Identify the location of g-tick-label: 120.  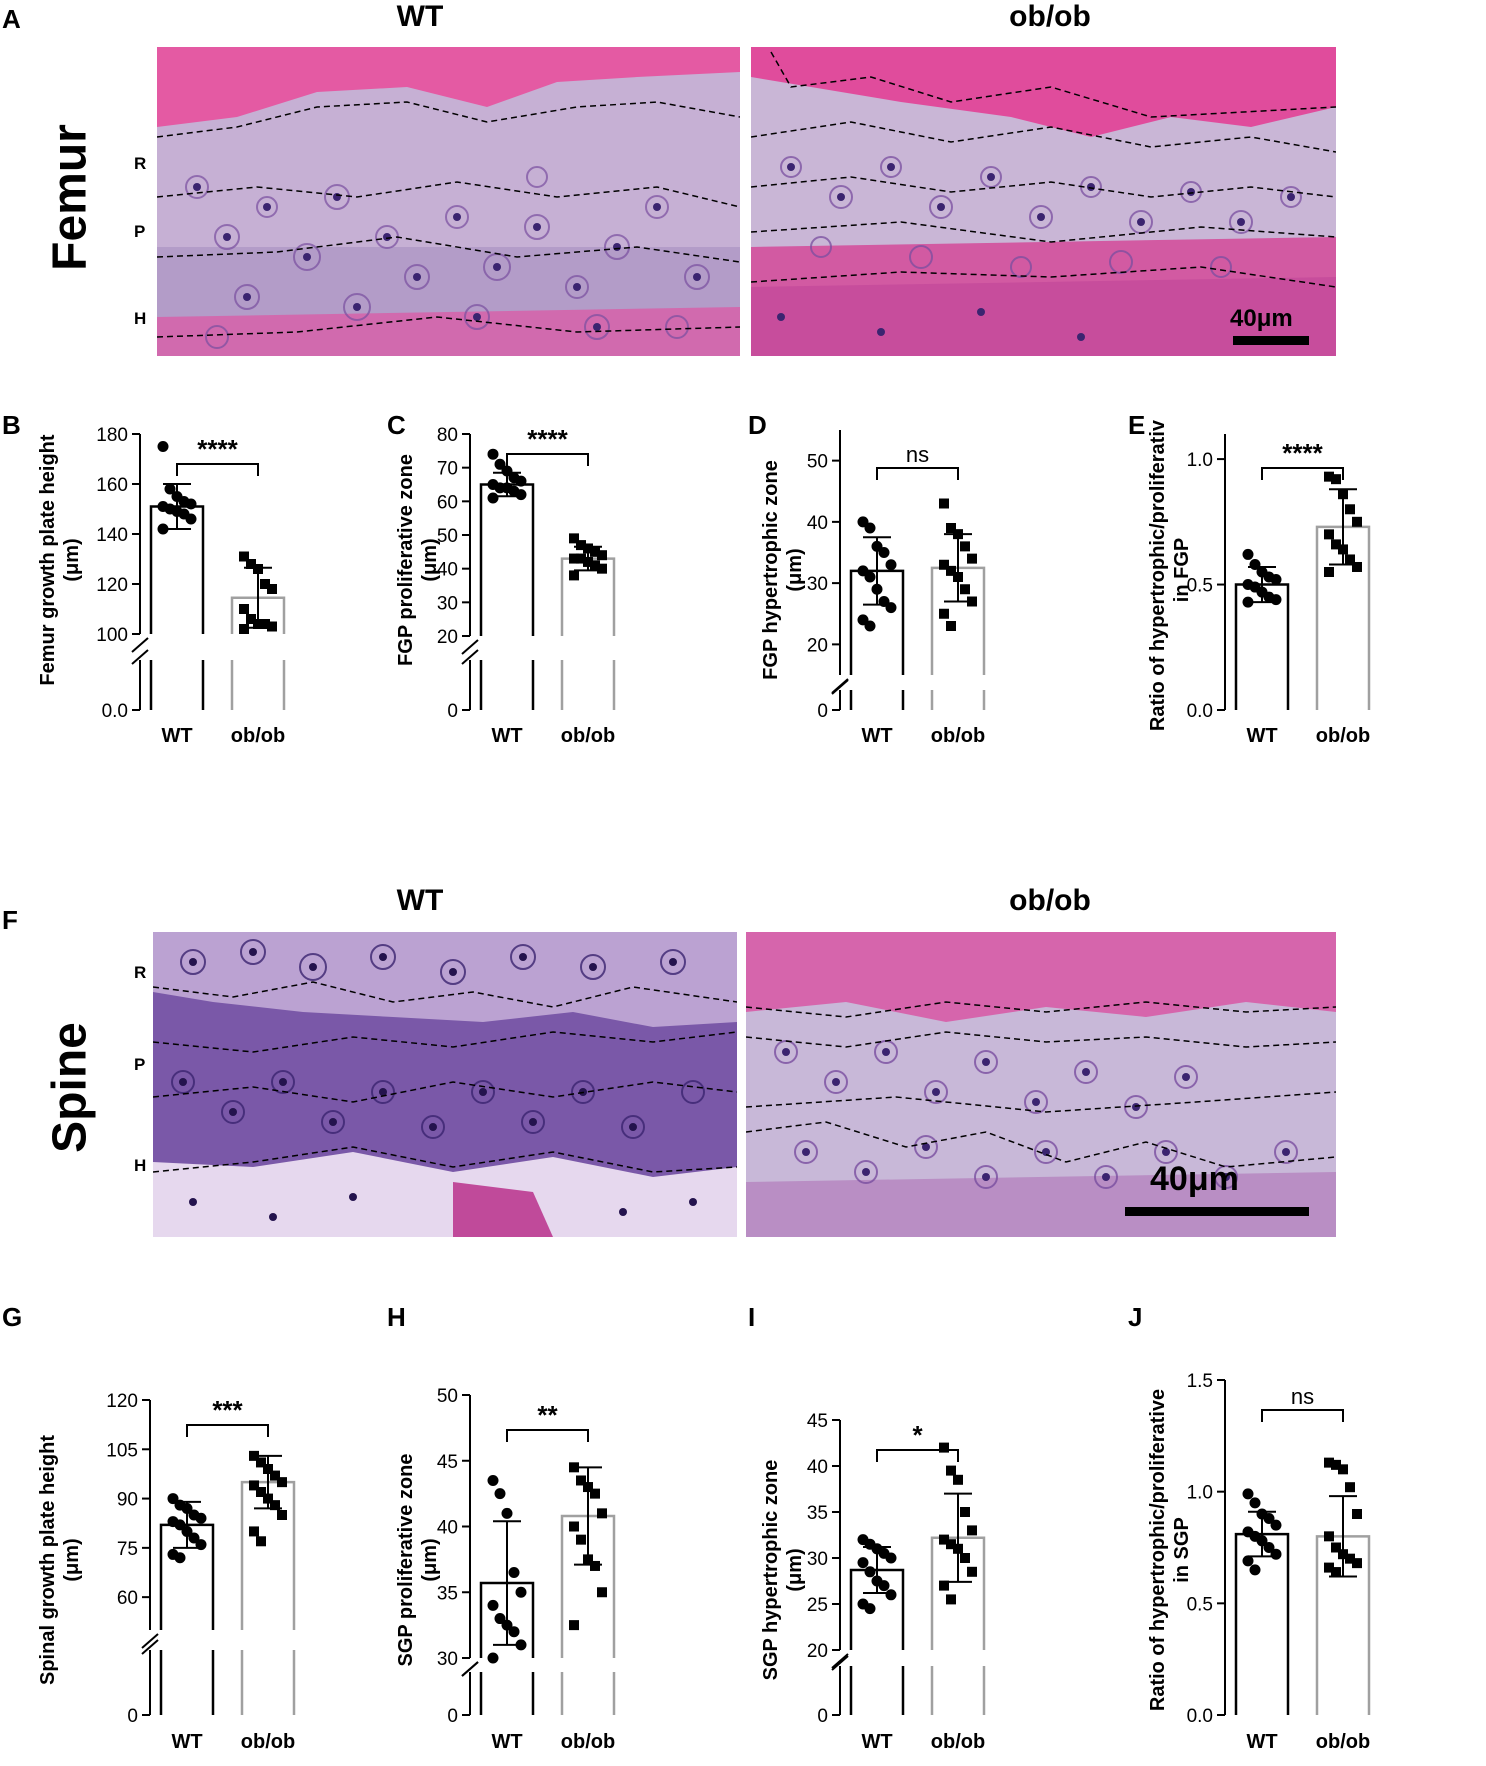
(122, 1401).